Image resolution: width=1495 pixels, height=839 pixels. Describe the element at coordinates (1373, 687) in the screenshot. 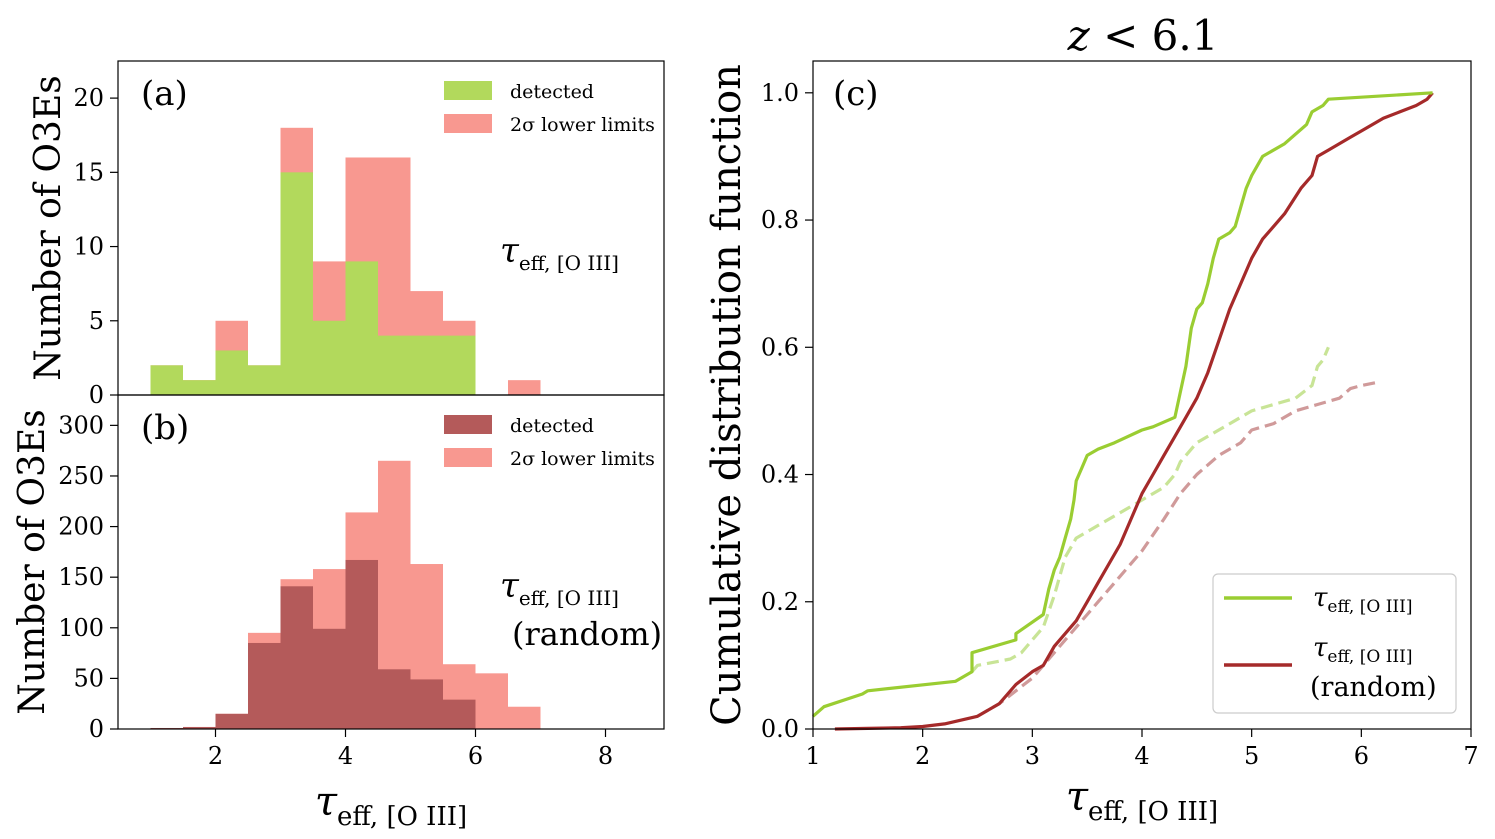

I see `legend-c-red-random: (random)` at that location.